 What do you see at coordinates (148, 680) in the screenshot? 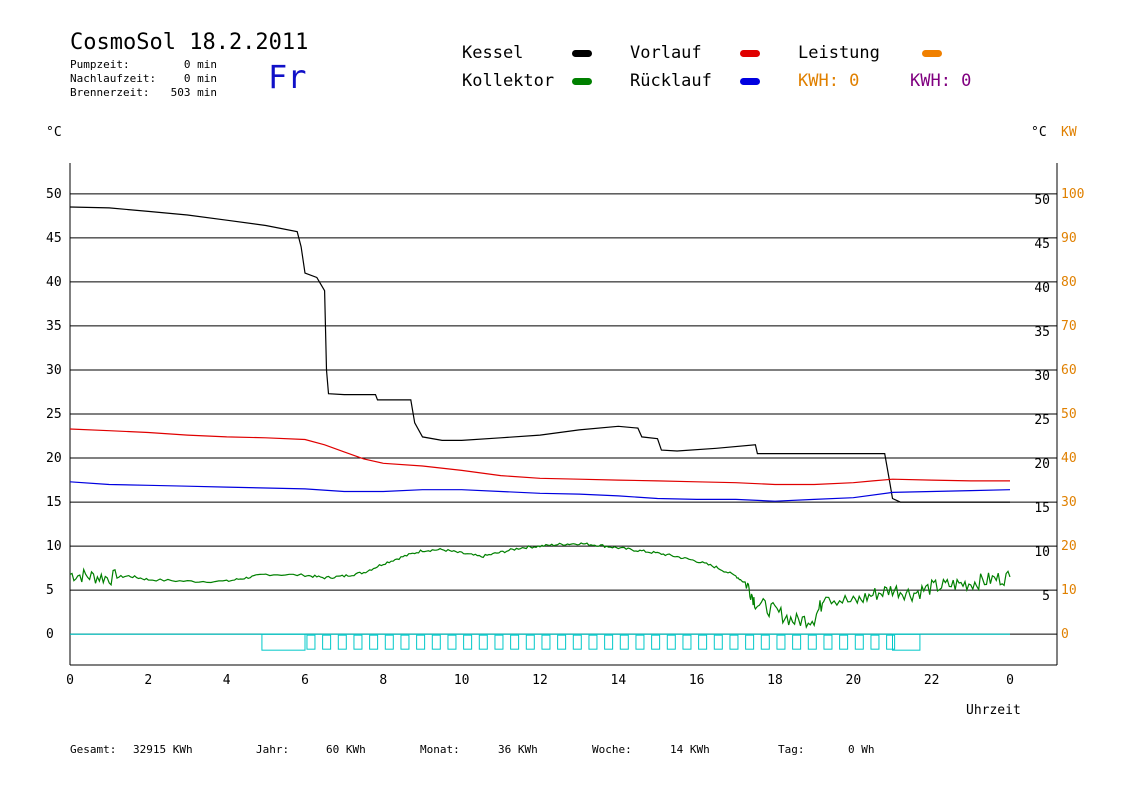
I see `x-tick-label: 2` at bounding box center [148, 680].